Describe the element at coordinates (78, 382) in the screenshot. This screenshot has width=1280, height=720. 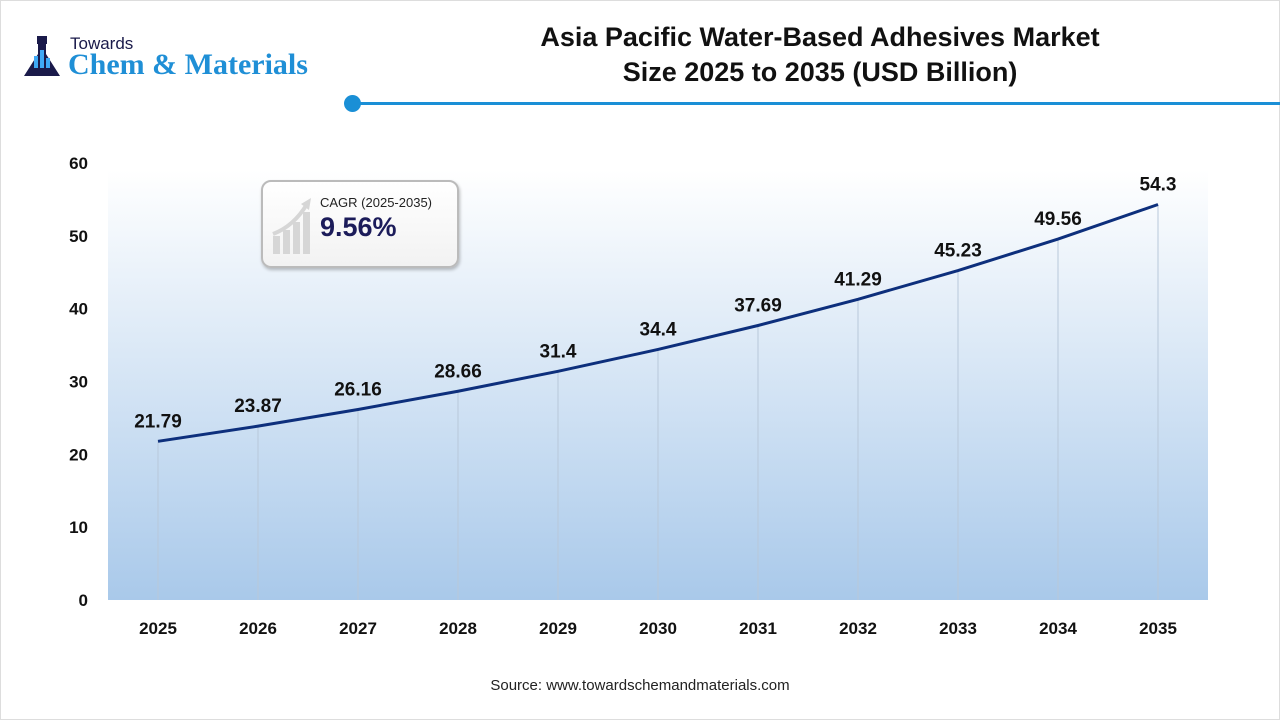
I see `y-tick-label: 30` at that location.